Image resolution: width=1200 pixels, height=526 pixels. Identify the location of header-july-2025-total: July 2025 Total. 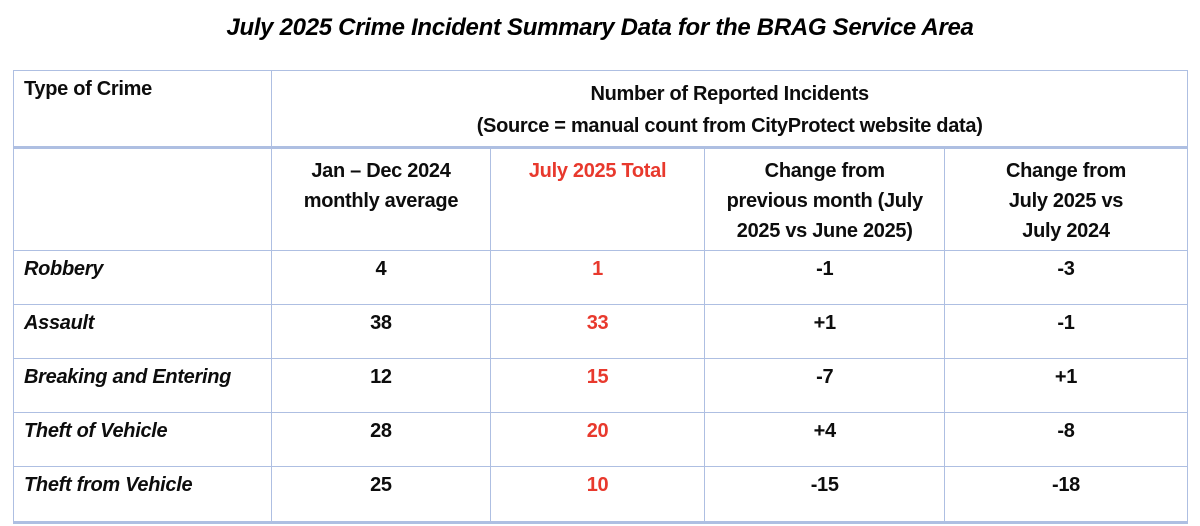
(597, 199).